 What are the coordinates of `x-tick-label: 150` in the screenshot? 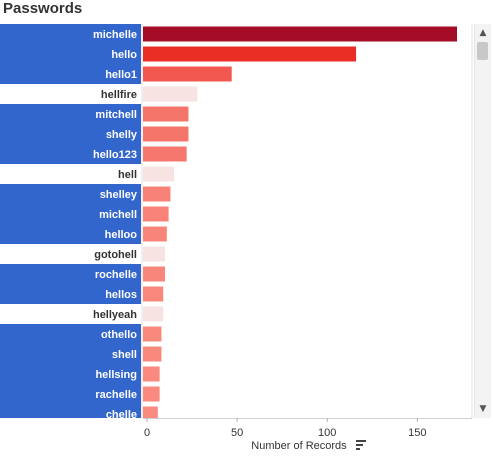 It's located at (417, 433).